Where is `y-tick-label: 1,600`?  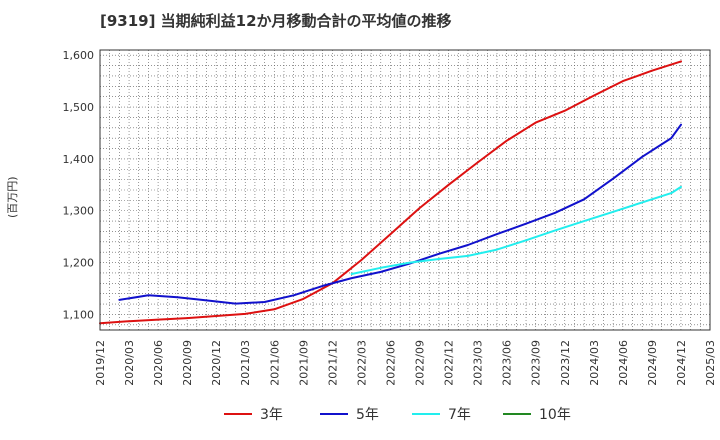 y-tick-label: 1,600 is located at coordinates (79, 55).